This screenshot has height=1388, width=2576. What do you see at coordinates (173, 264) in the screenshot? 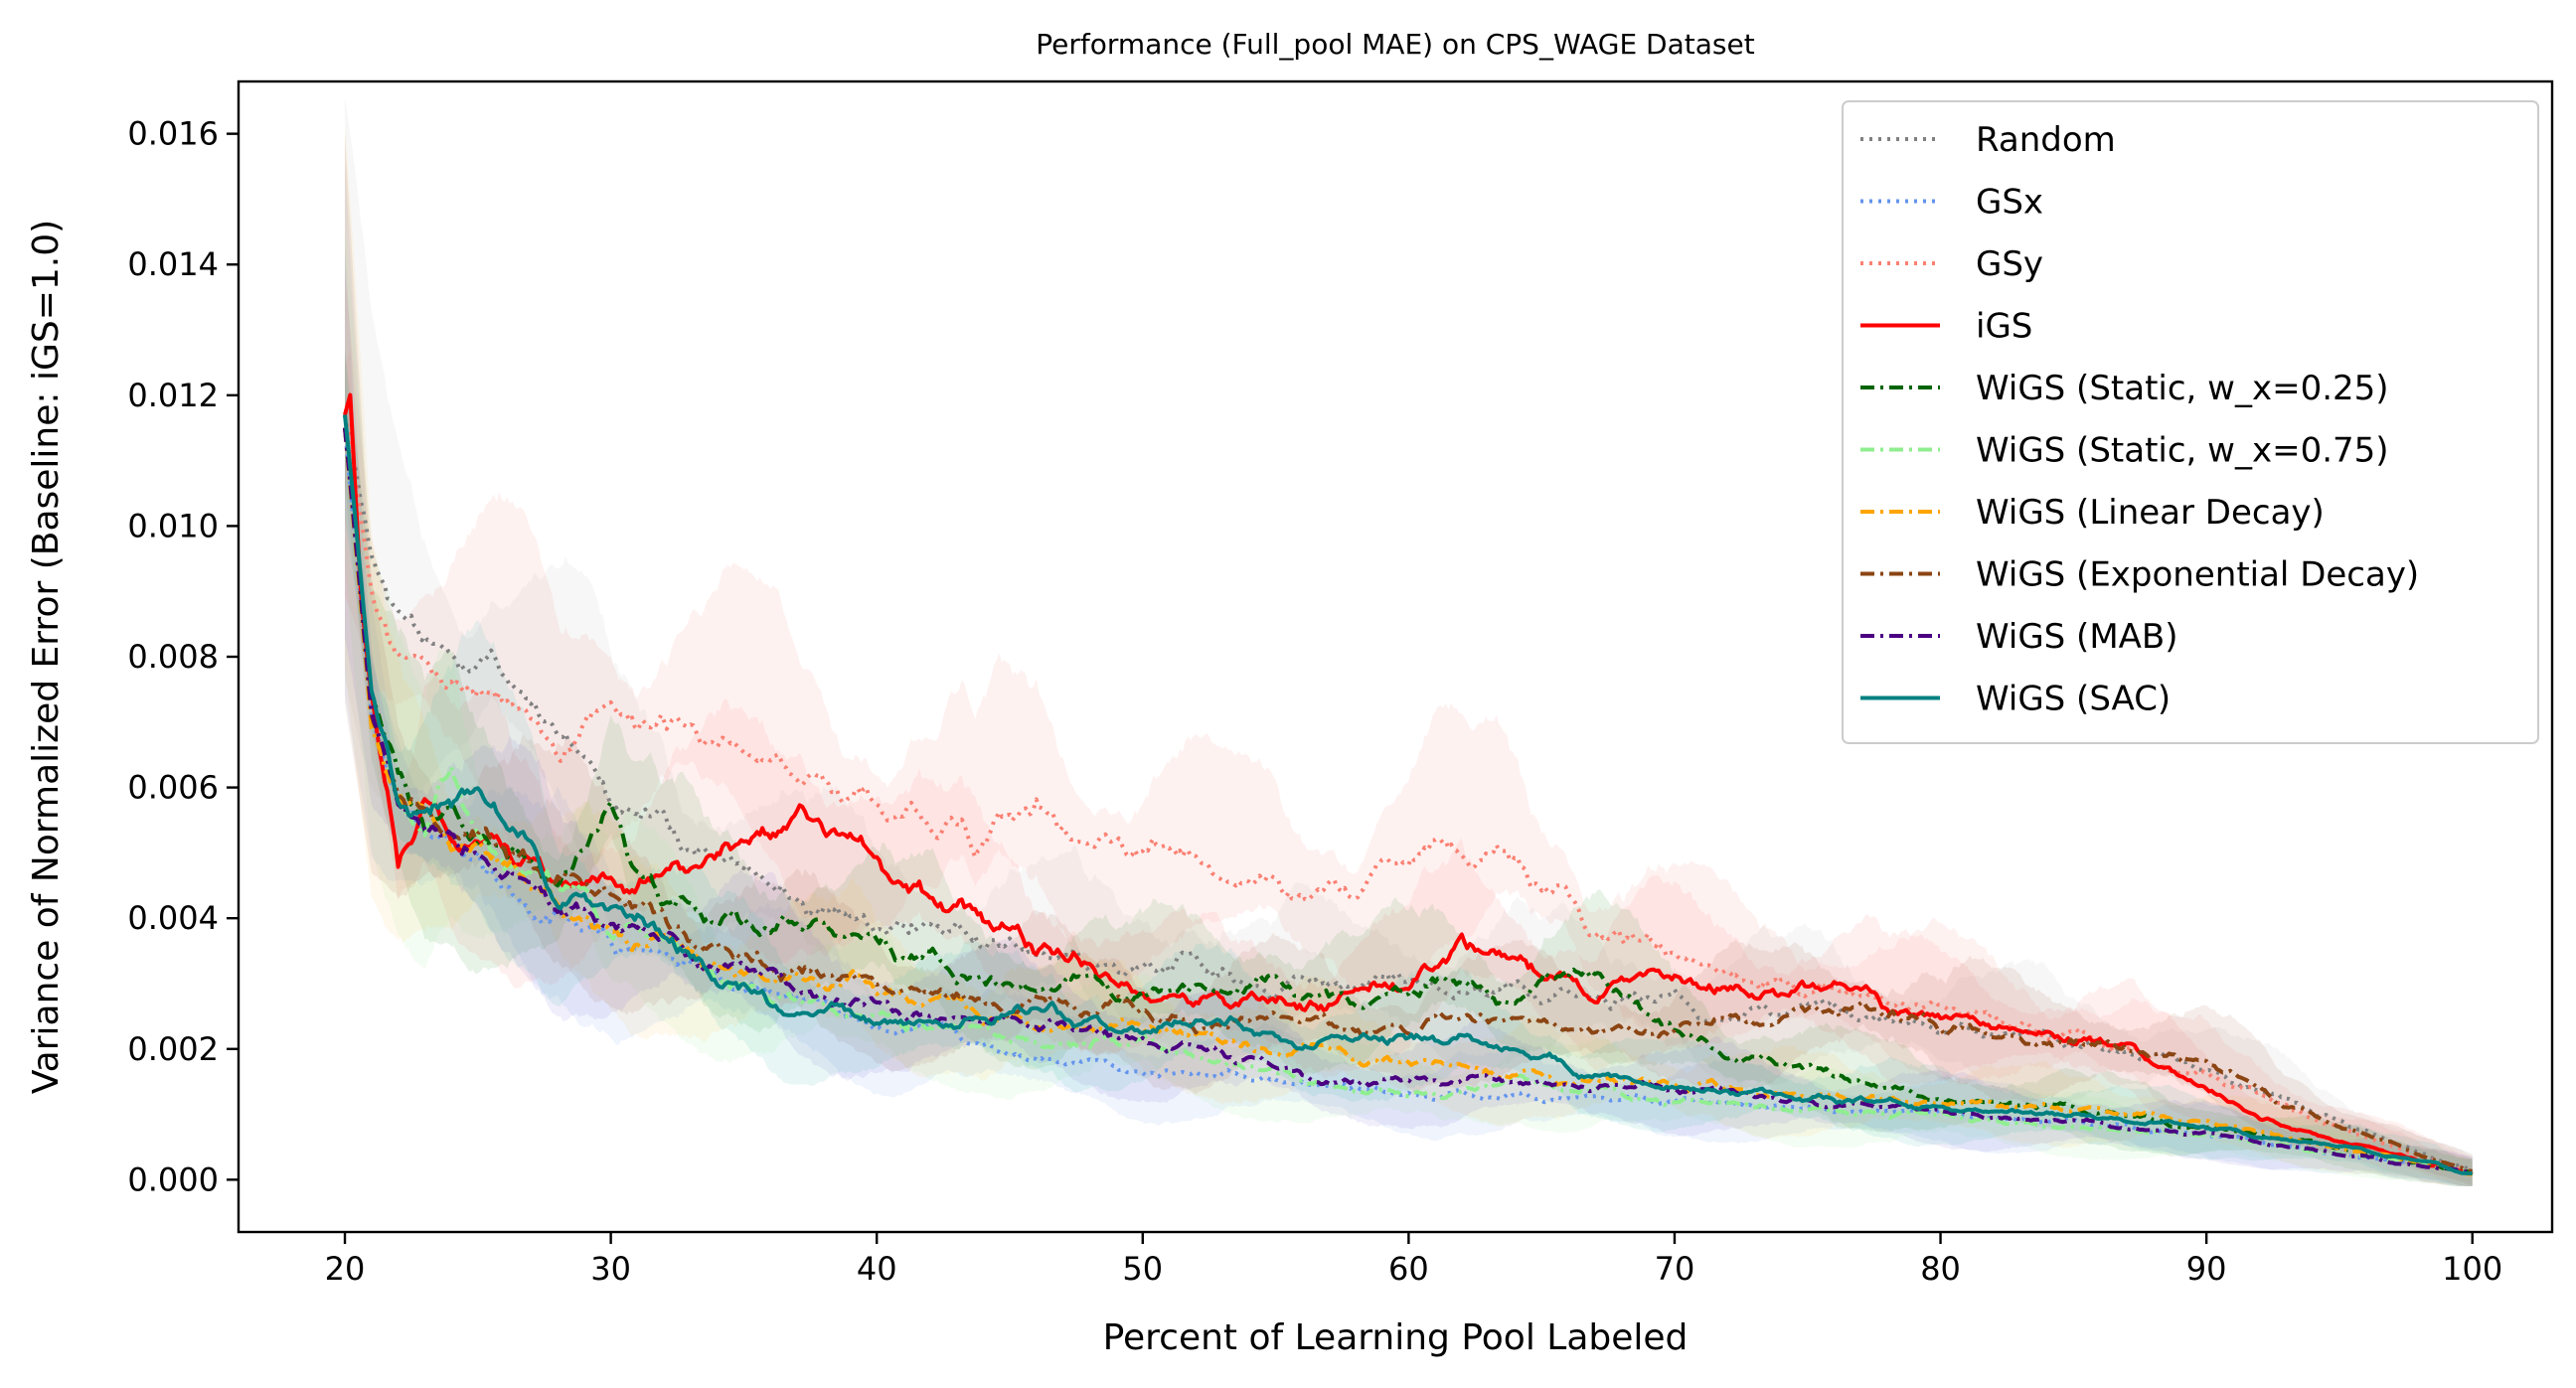
I see `y-tick-label: 0.014` at bounding box center [173, 264].